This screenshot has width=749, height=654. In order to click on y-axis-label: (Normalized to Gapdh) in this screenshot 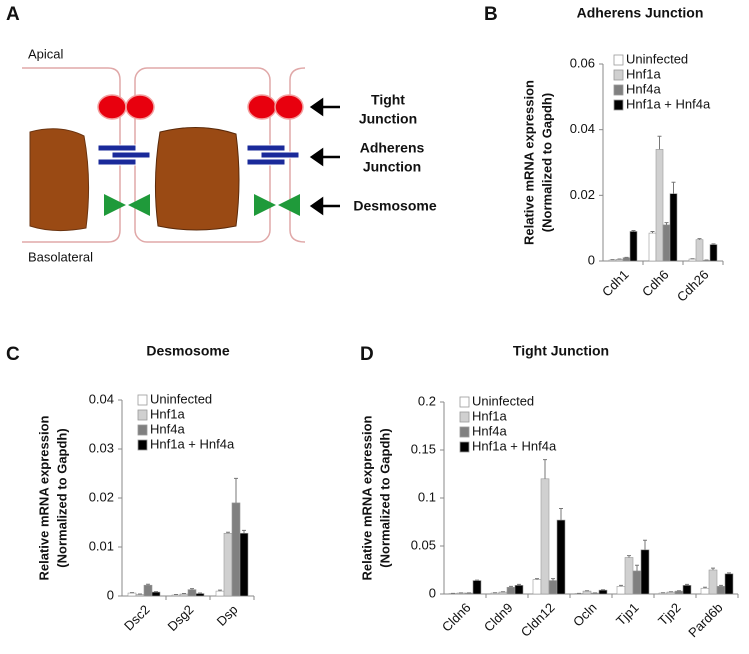, I will do `click(61, 497)`.